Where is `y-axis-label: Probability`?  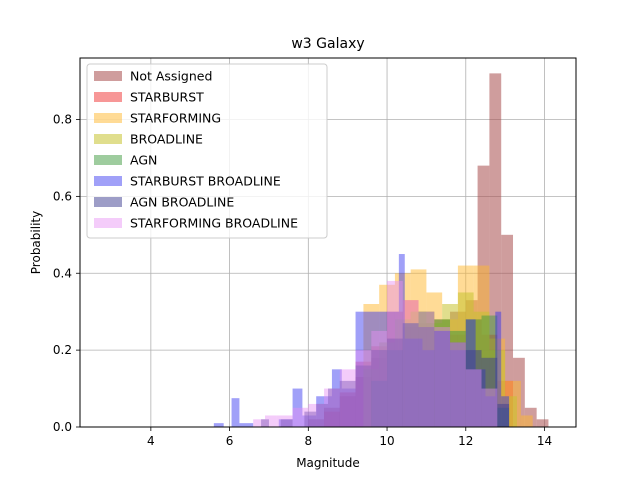 y-axis-label: Probability is located at coordinates (36, 242).